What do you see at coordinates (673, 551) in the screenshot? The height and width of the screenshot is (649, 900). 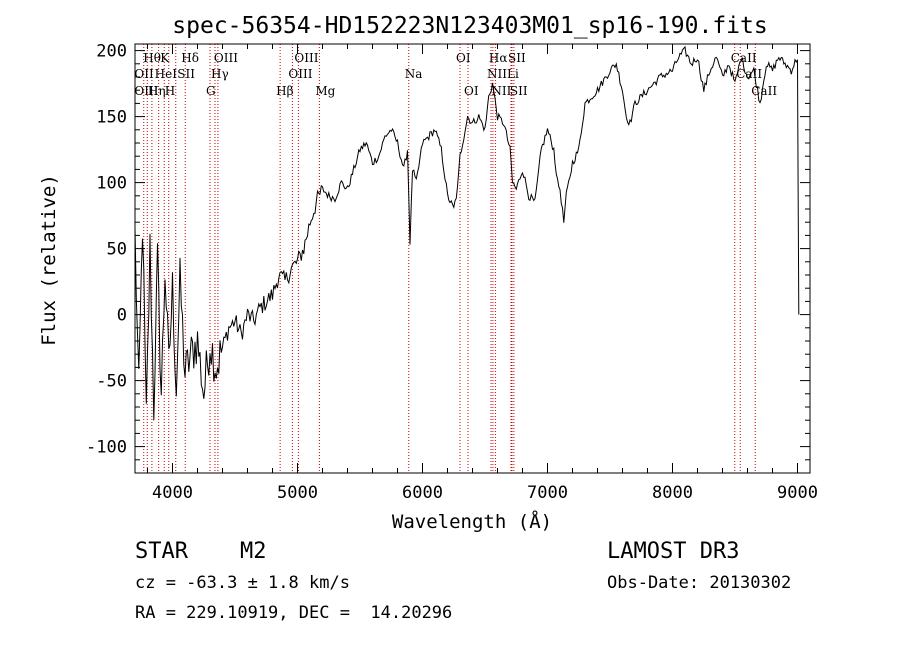 I see `survey-name: LAMOST DR3` at bounding box center [673, 551].